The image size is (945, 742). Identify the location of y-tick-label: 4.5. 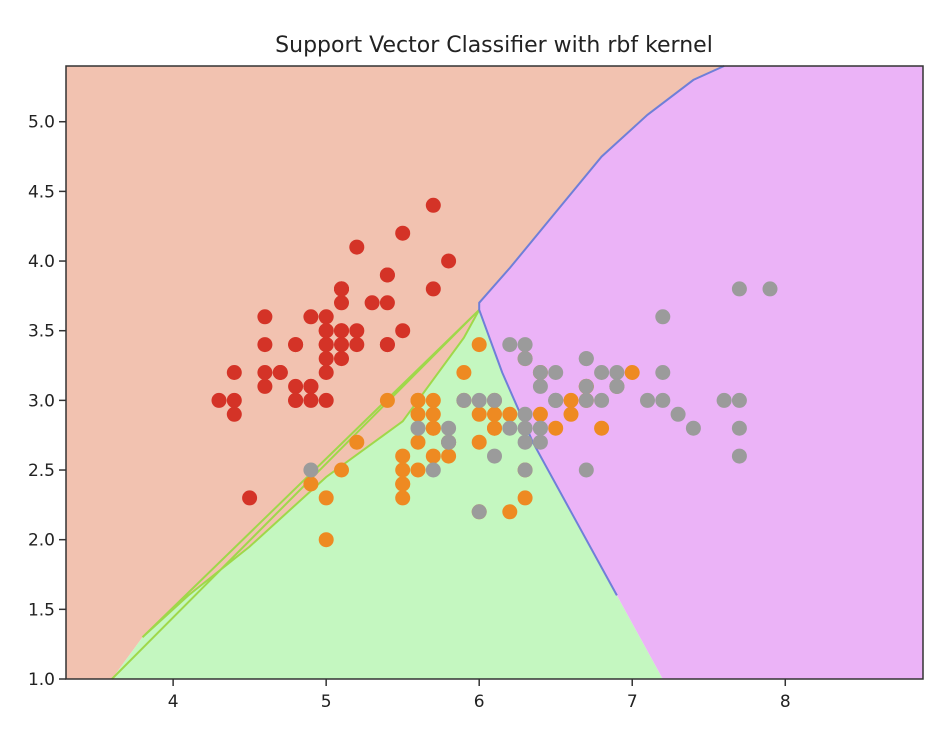
(41, 192).